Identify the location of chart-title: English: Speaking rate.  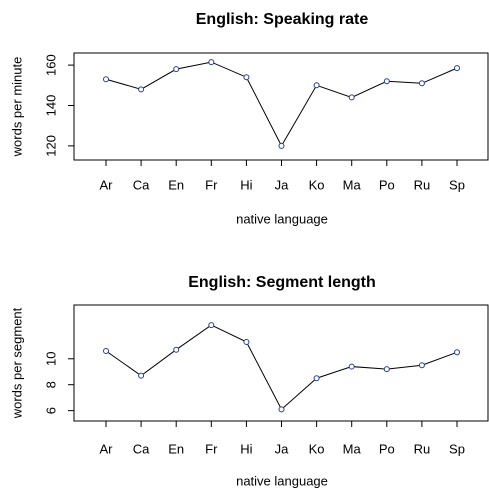
(282, 19).